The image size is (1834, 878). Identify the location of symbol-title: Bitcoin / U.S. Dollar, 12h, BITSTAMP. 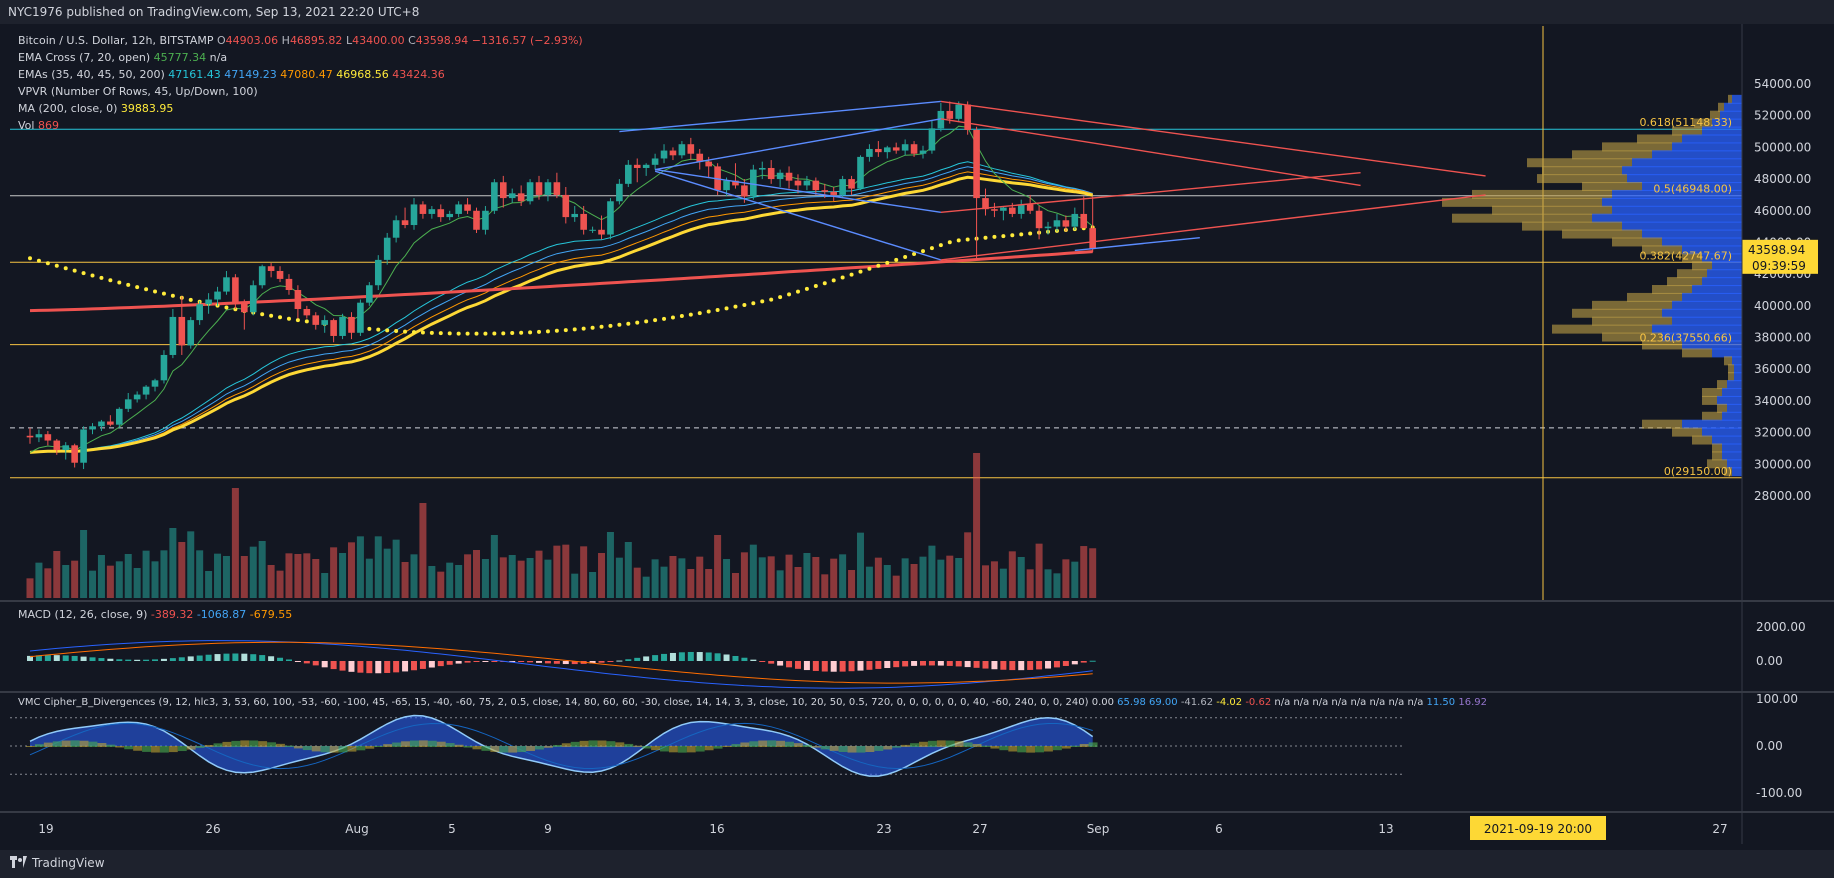
(116, 40).